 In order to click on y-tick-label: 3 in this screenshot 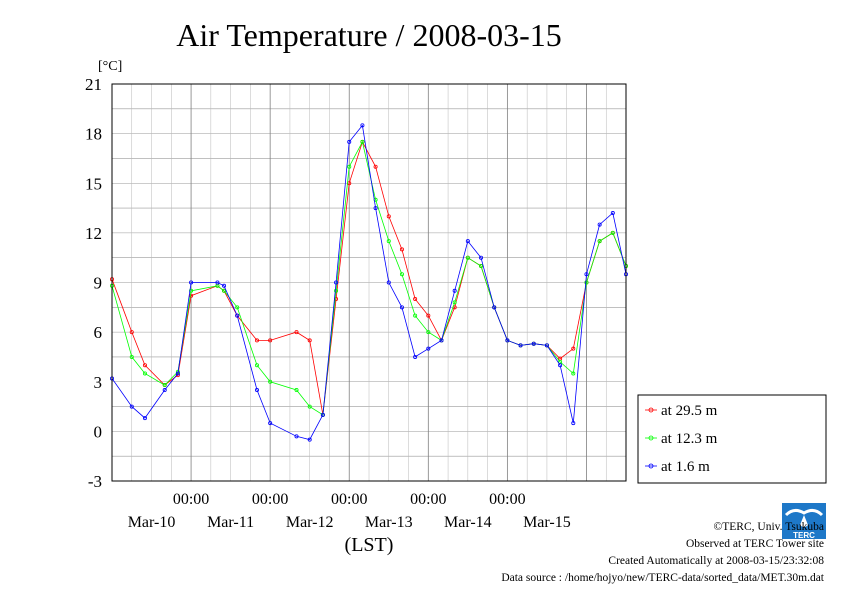, I will do `click(98, 382)`.